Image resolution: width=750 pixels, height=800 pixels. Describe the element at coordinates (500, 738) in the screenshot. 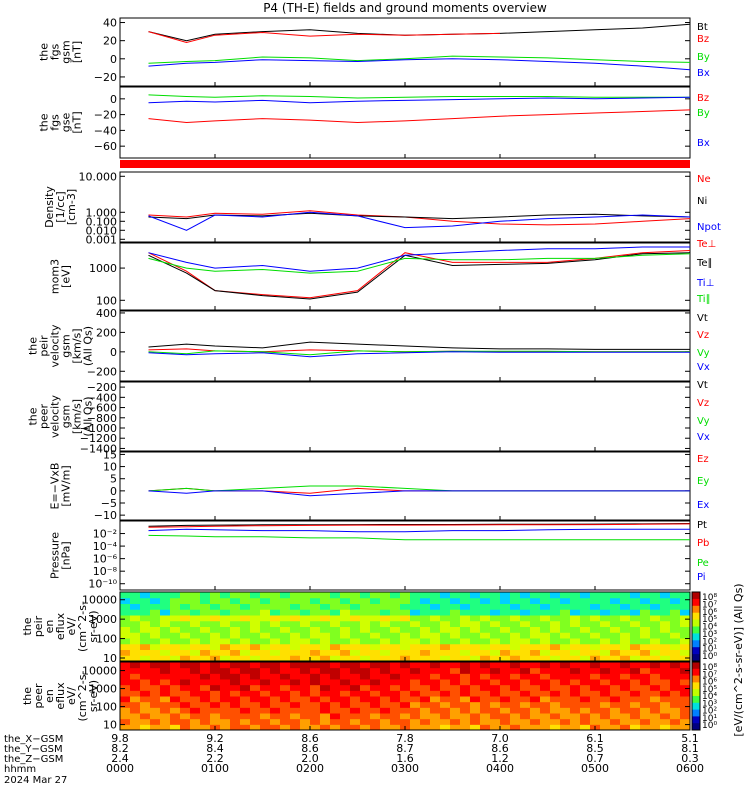

I see `x-tick-label: 7.0` at that location.